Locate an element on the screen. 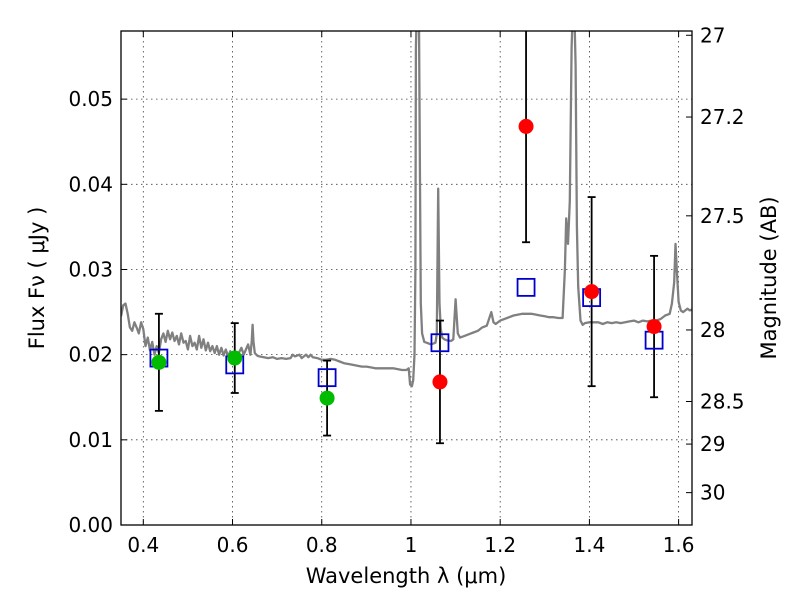  x-axis-label: Wavelength λ (μm) is located at coordinates (406, 576).